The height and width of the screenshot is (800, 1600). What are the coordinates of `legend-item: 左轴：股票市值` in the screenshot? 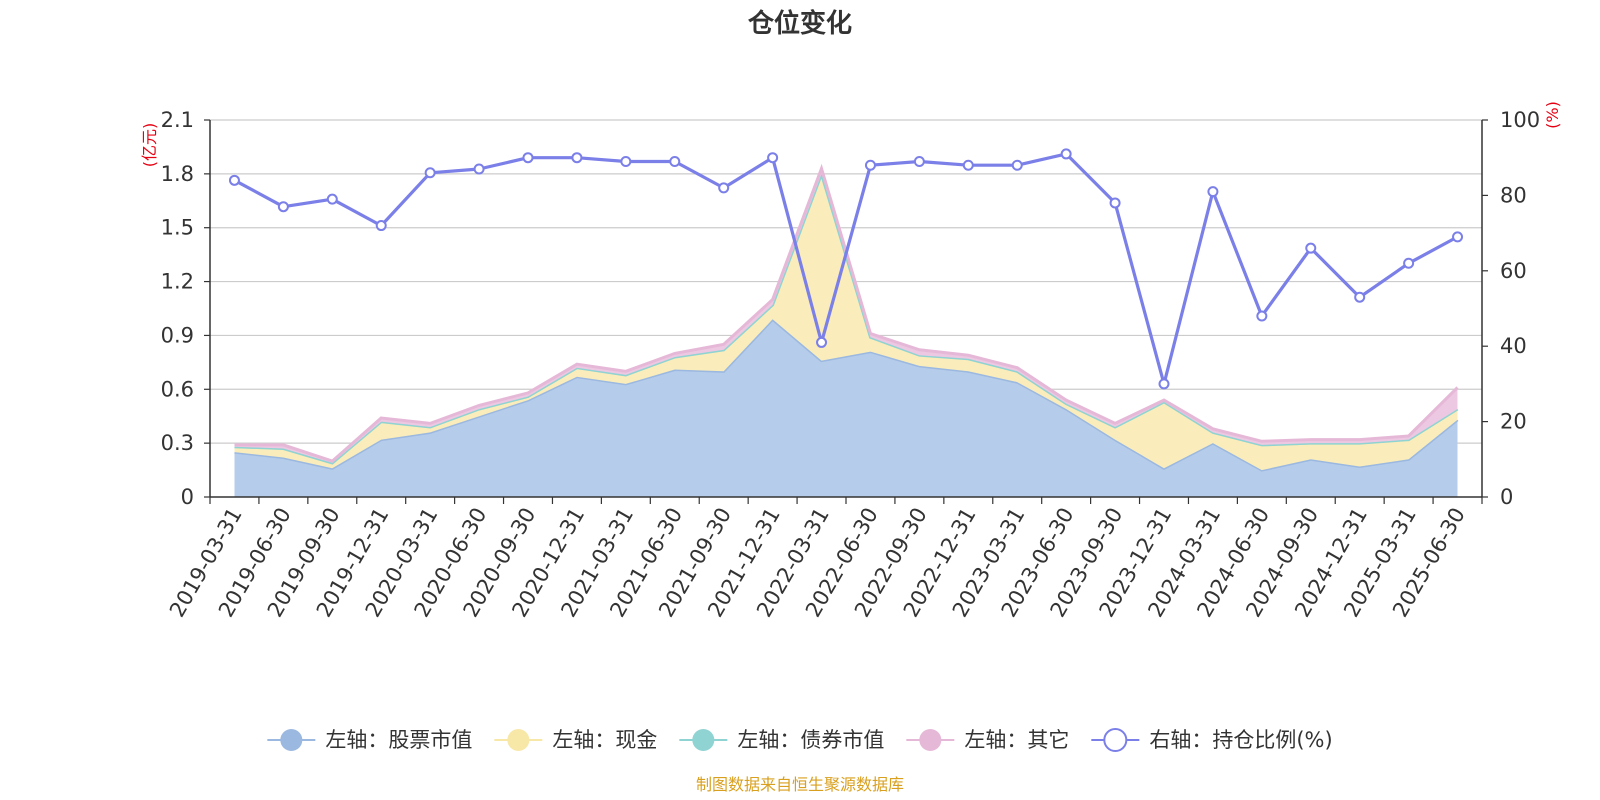 It's located at (369, 740).